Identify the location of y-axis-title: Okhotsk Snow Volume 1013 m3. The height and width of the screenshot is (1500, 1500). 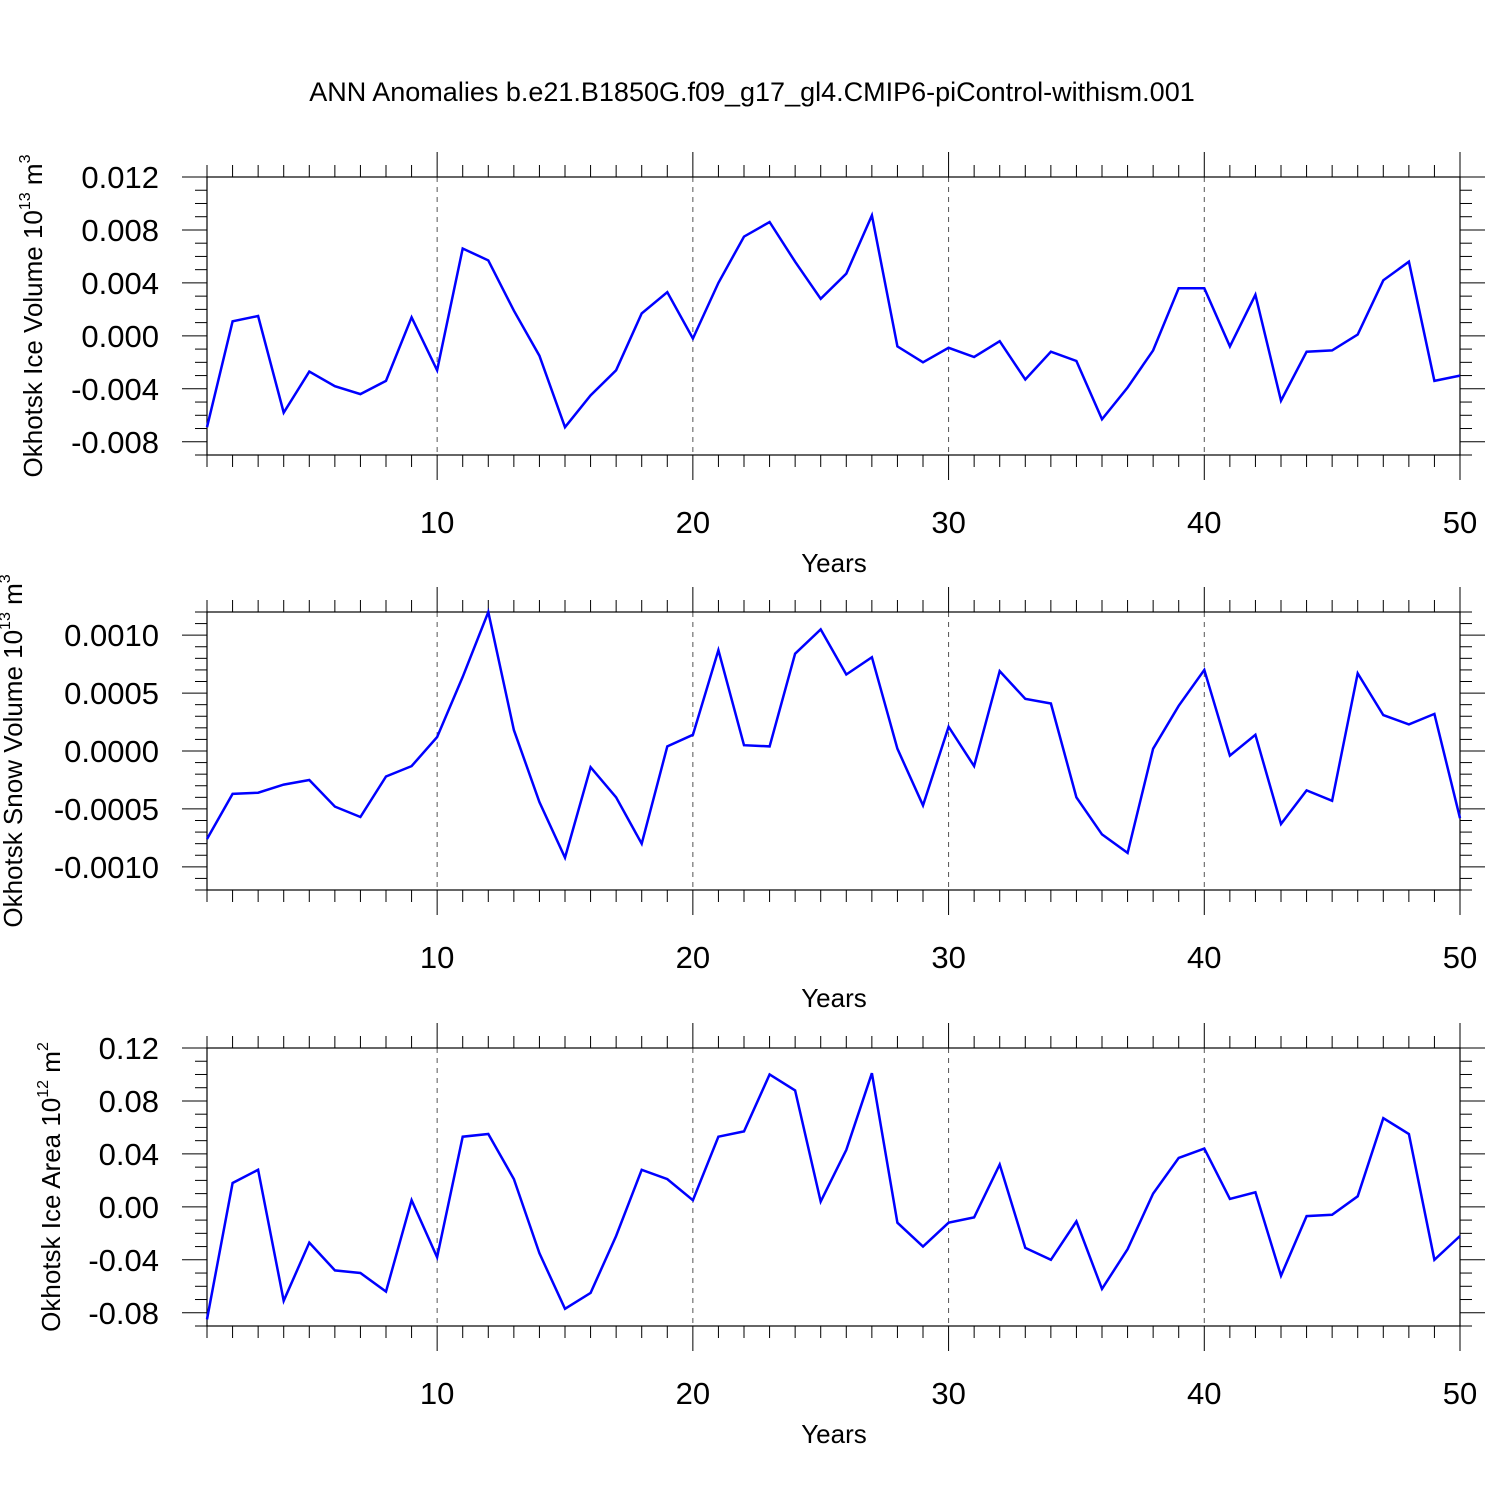
(14, 750).